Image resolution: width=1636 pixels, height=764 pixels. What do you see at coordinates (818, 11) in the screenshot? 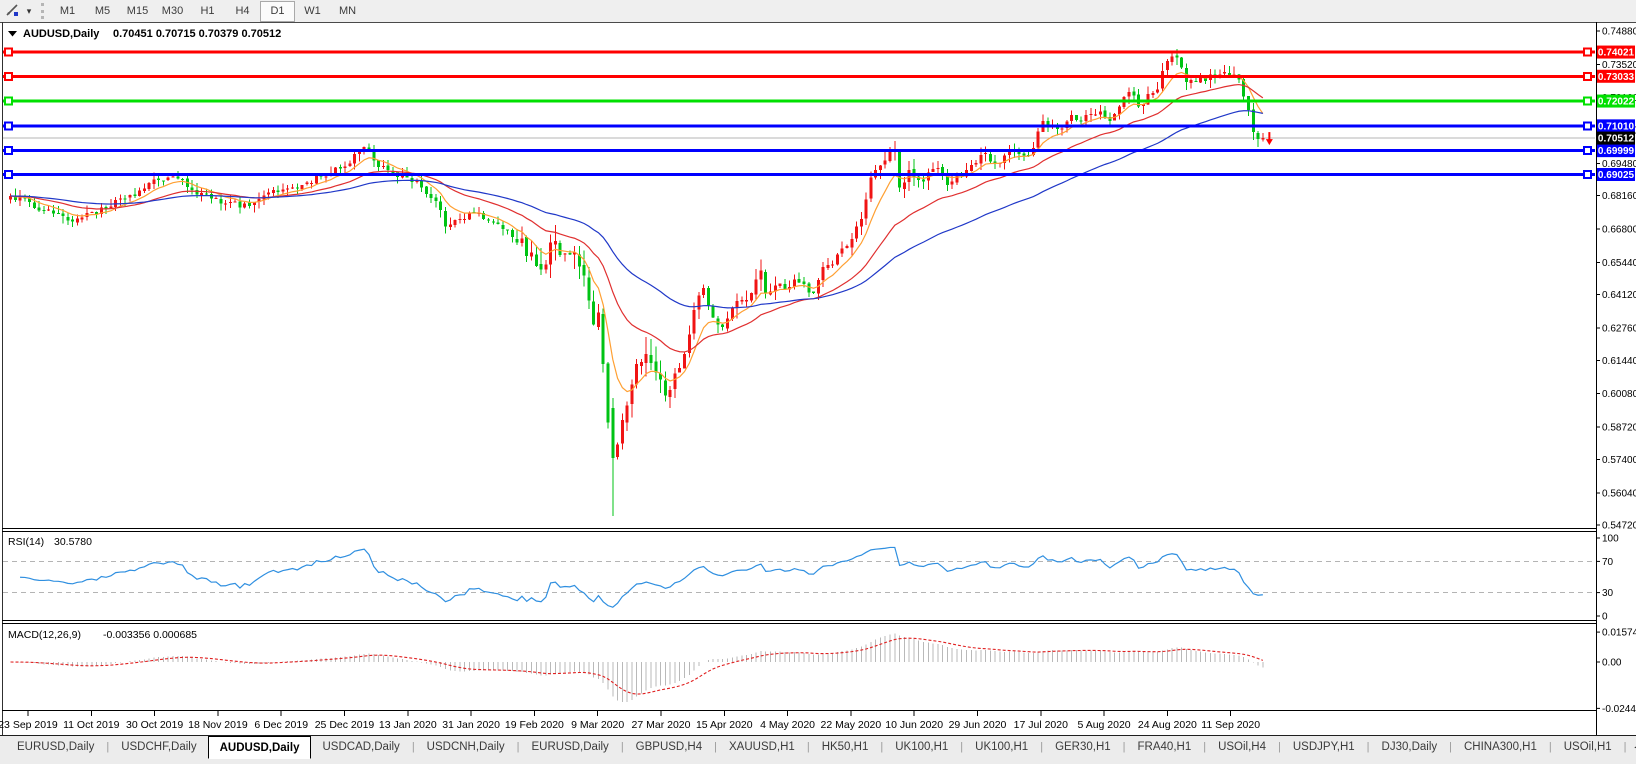
I see `timeframe-toolbar: ▾ M1 M5 M15 M30 H1 H4 D1 W1 MN` at bounding box center [818, 11].